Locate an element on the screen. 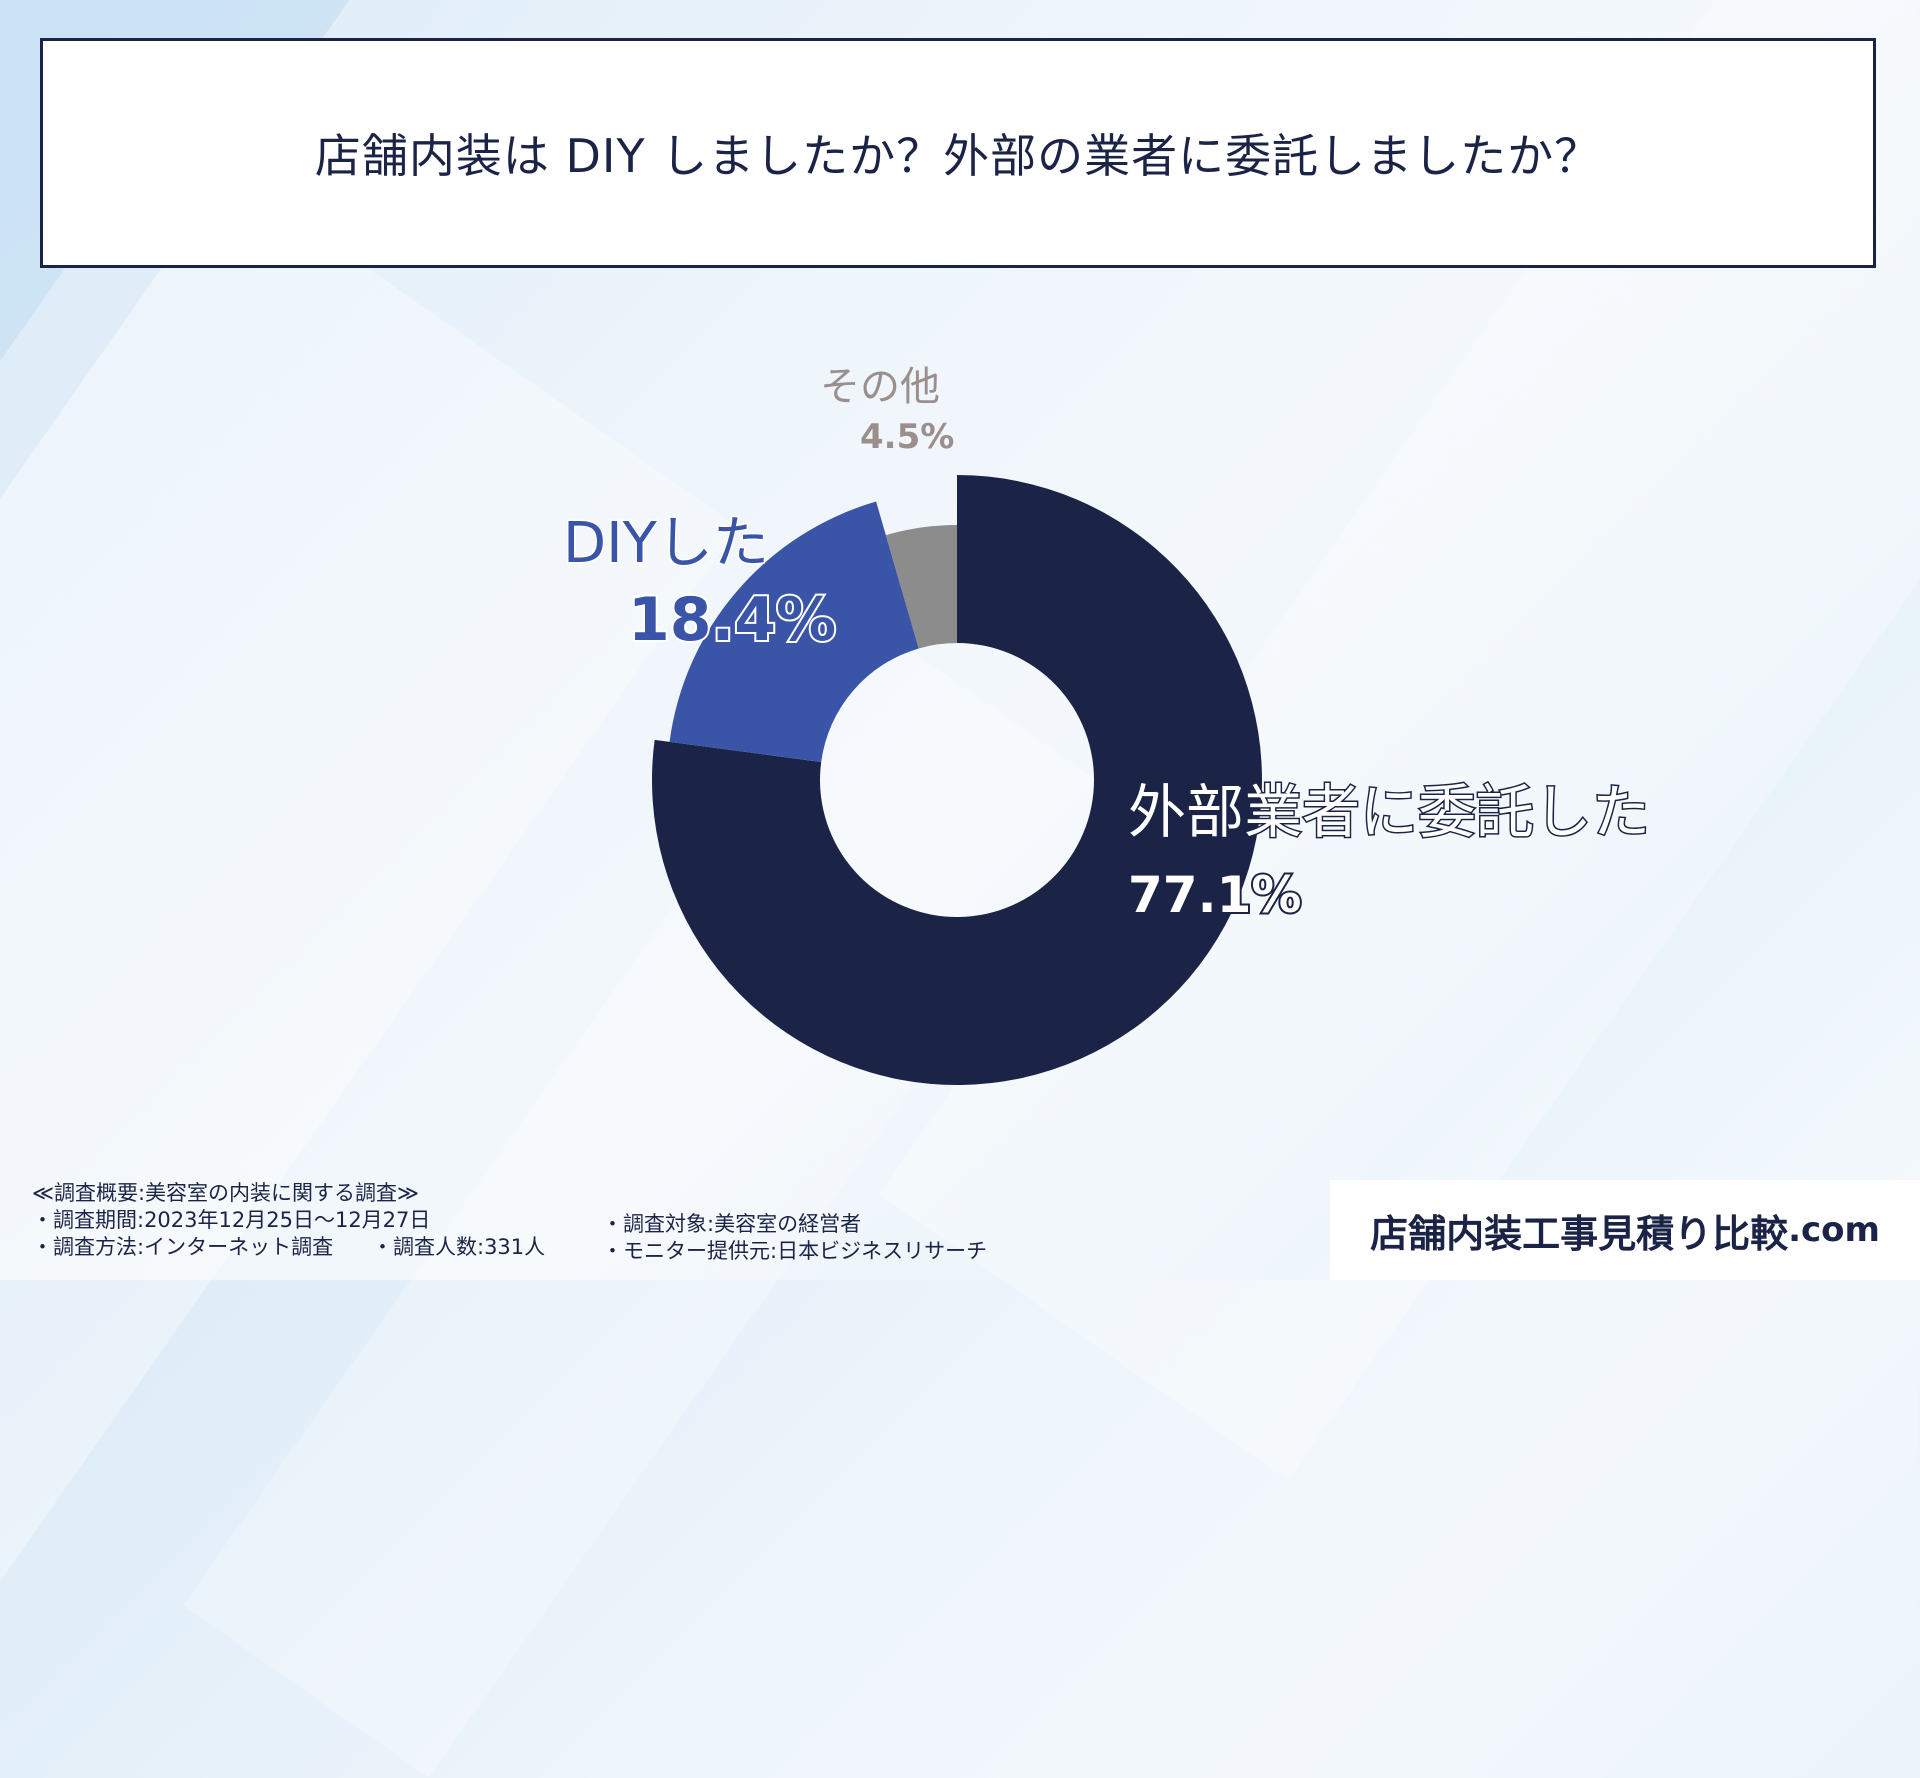 Image resolution: width=1920 pixels, height=1778 pixels. value-diy: 18.4% is located at coordinates (732, 620).